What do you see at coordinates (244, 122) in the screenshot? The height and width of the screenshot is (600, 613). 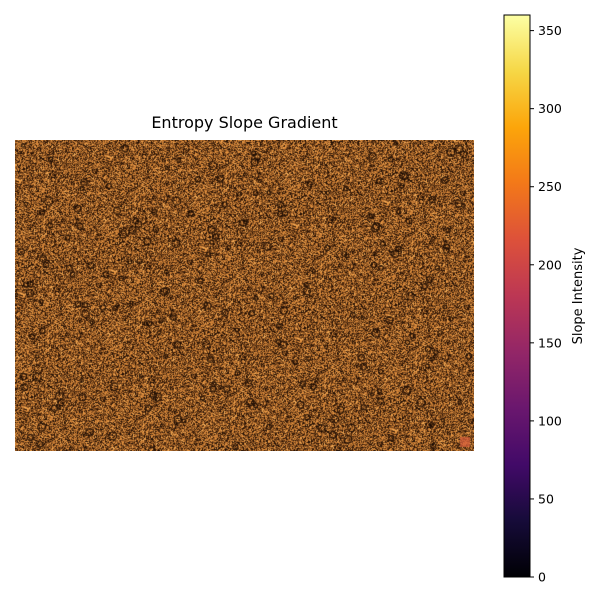 I see `chart-title: Entropy Slope Gradient` at bounding box center [244, 122].